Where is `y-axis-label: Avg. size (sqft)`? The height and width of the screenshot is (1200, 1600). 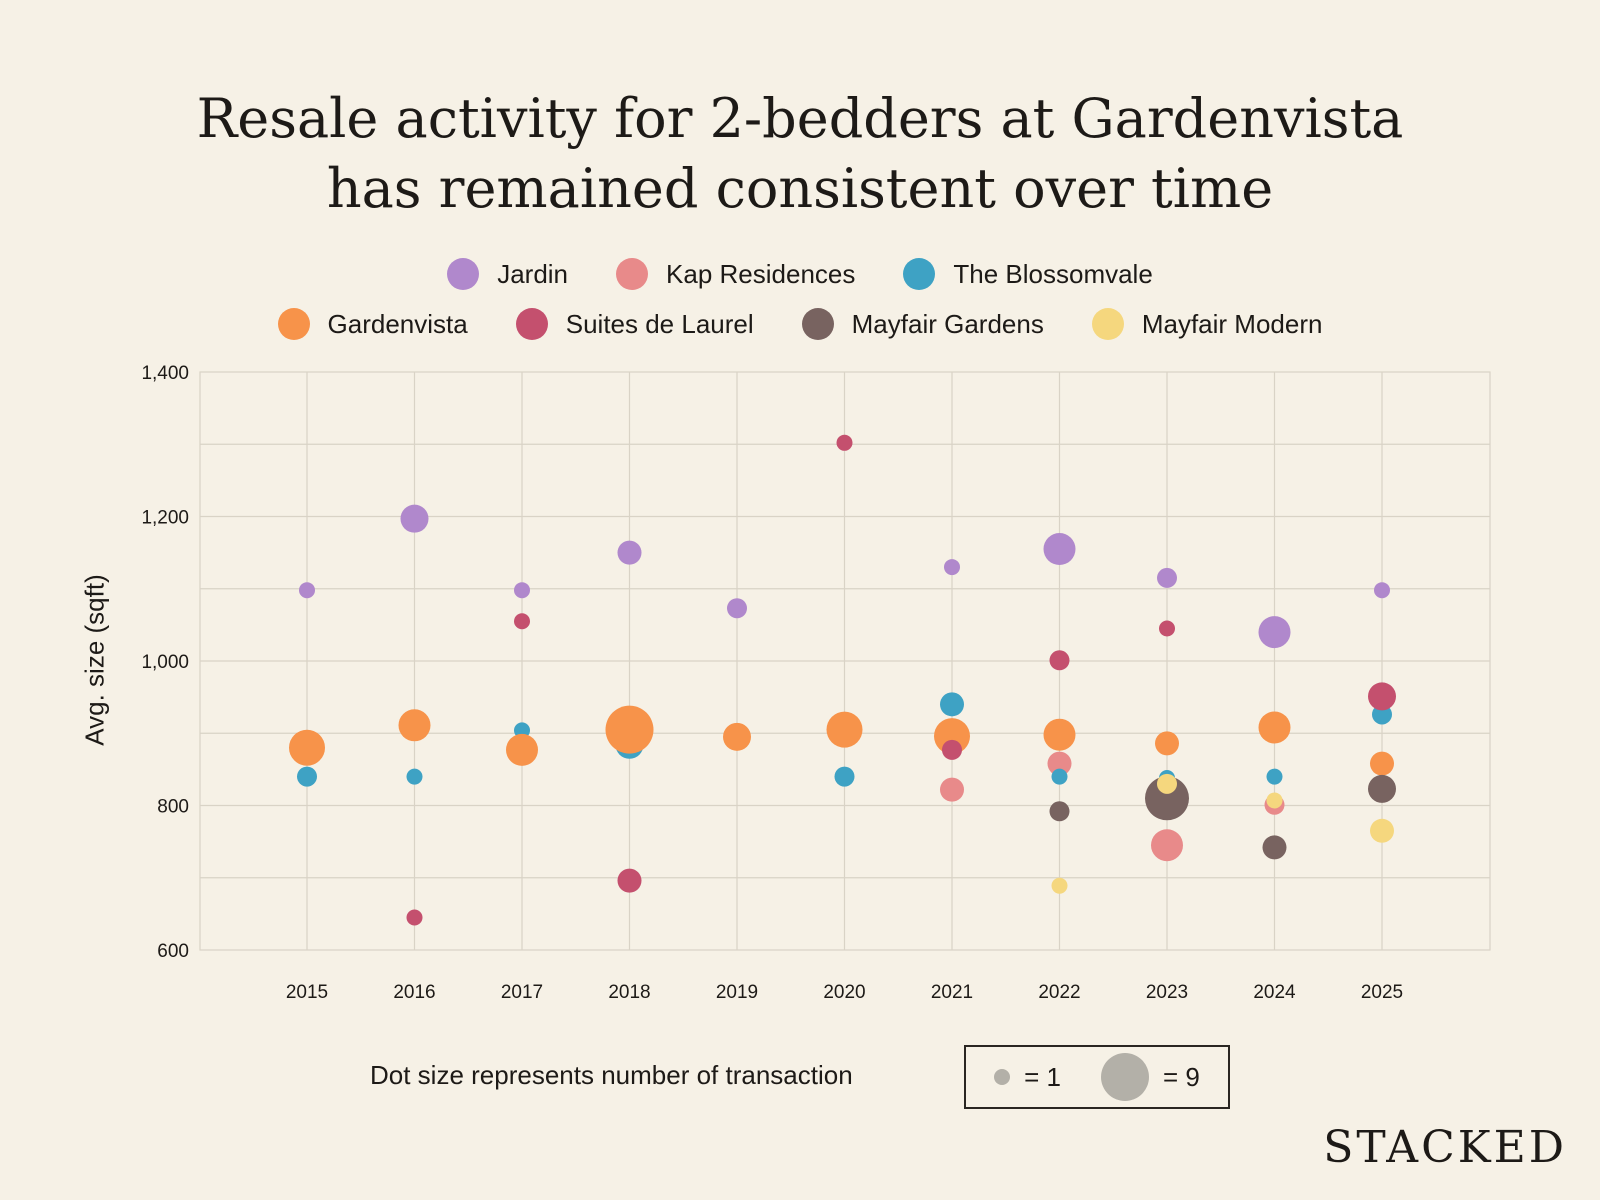
y-axis-label: Avg. size (sqft) is located at coordinates (94, 660).